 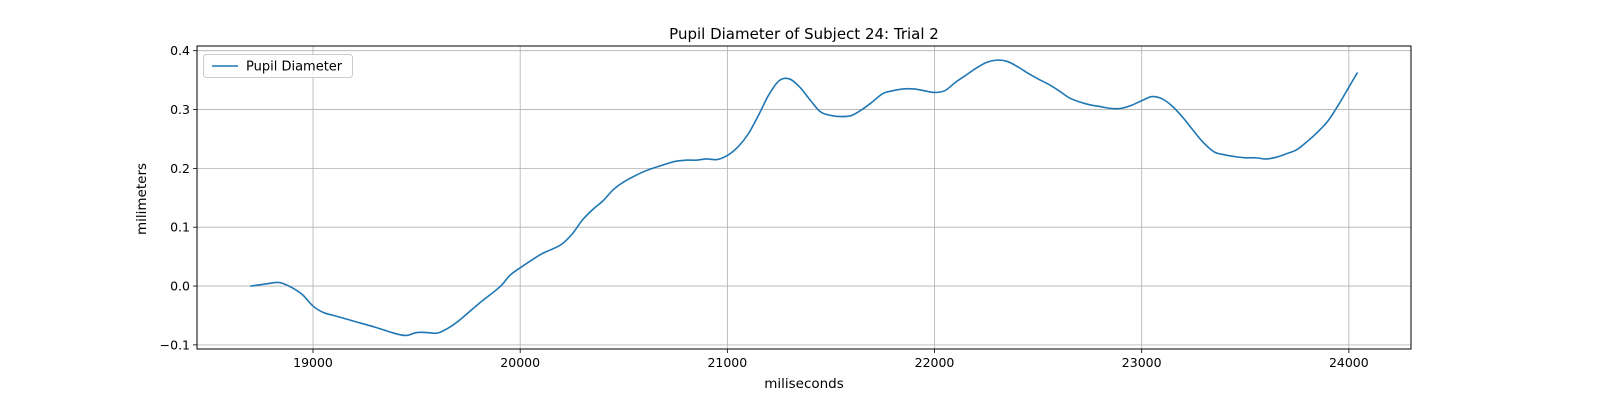 What do you see at coordinates (180, 286) in the screenshot?
I see `y-tick-label: 0.0` at bounding box center [180, 286].